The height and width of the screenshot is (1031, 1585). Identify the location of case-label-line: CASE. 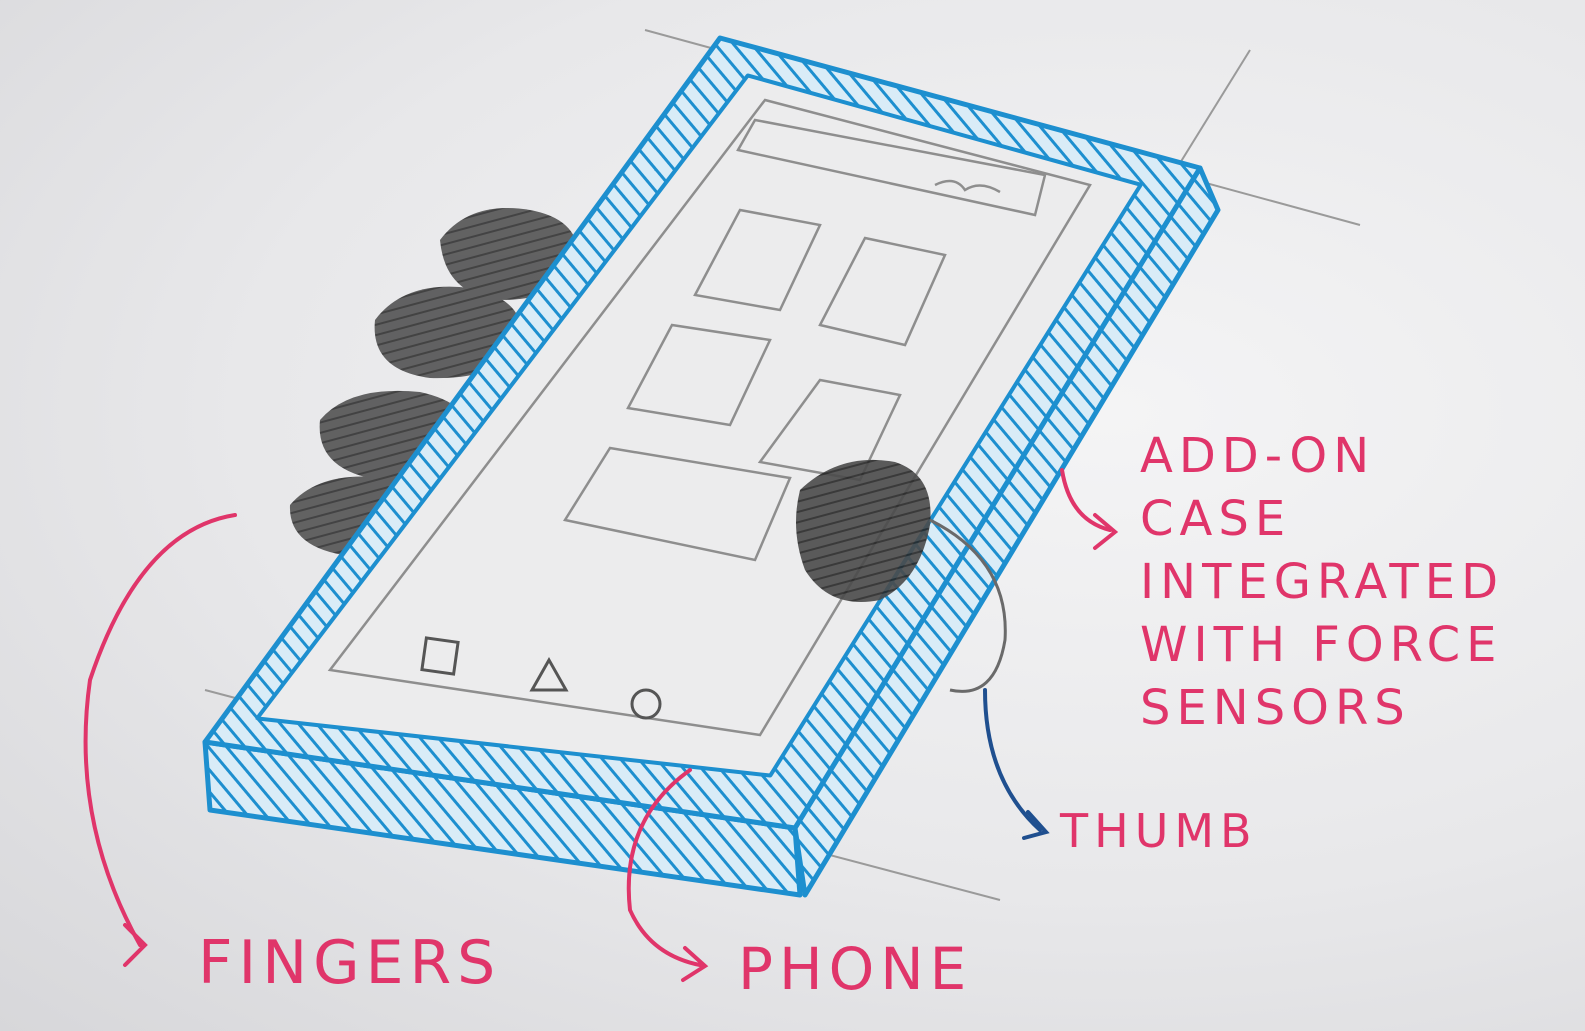
(1216, 519).